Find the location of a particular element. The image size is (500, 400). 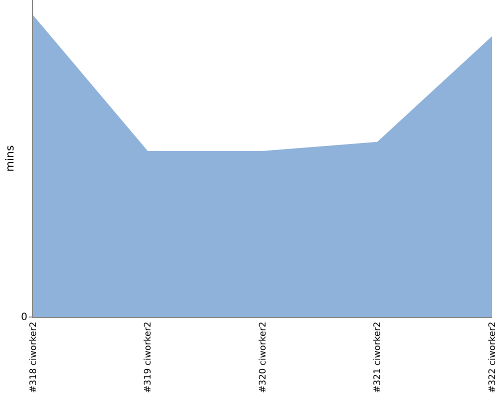

x-tick-label: #318 ciworker2 is located at coordinates (33, 358).